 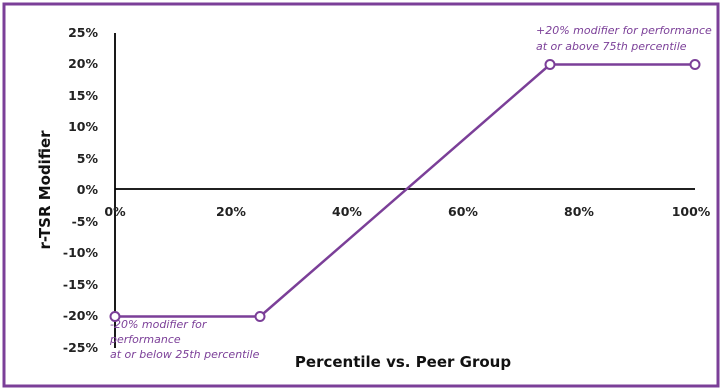 I want to click on annotation-lower-line3: at or below 25th percentile, so click(x=185, y=354).